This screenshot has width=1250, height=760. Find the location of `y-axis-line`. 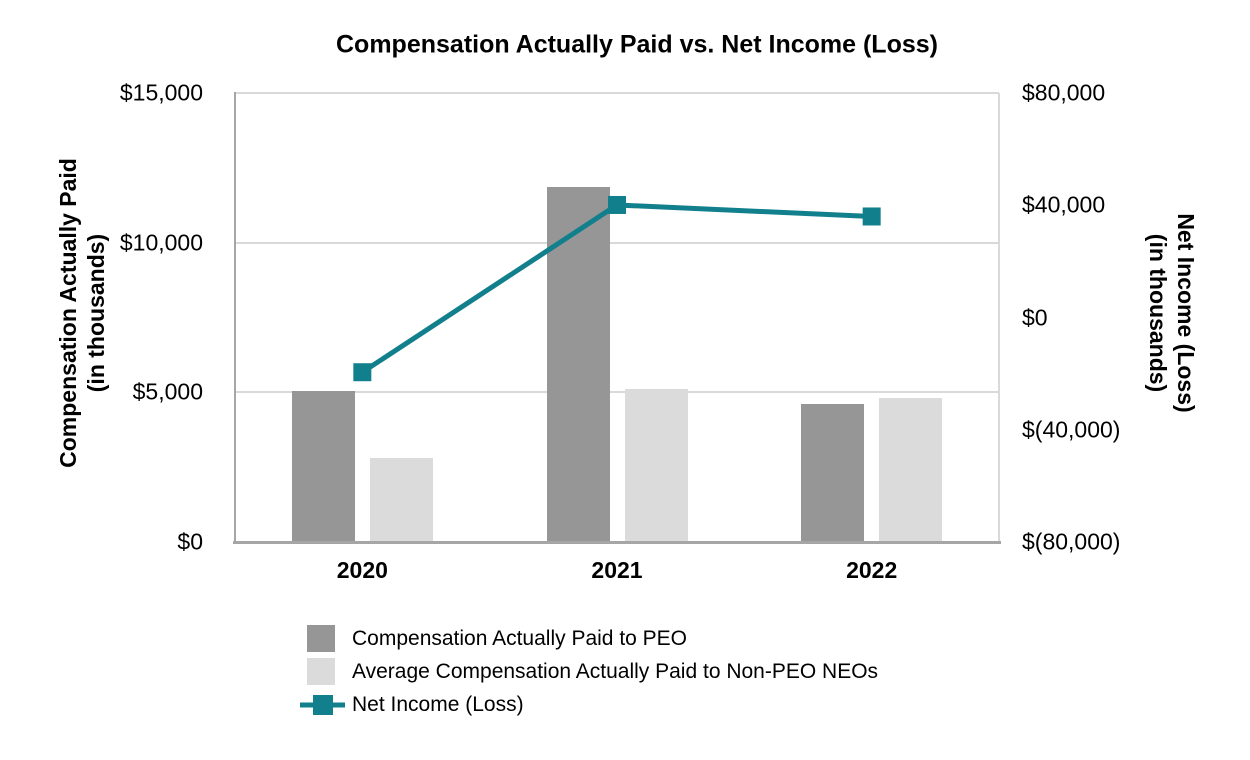

y-axis-line is located at coordinates (235, 317).